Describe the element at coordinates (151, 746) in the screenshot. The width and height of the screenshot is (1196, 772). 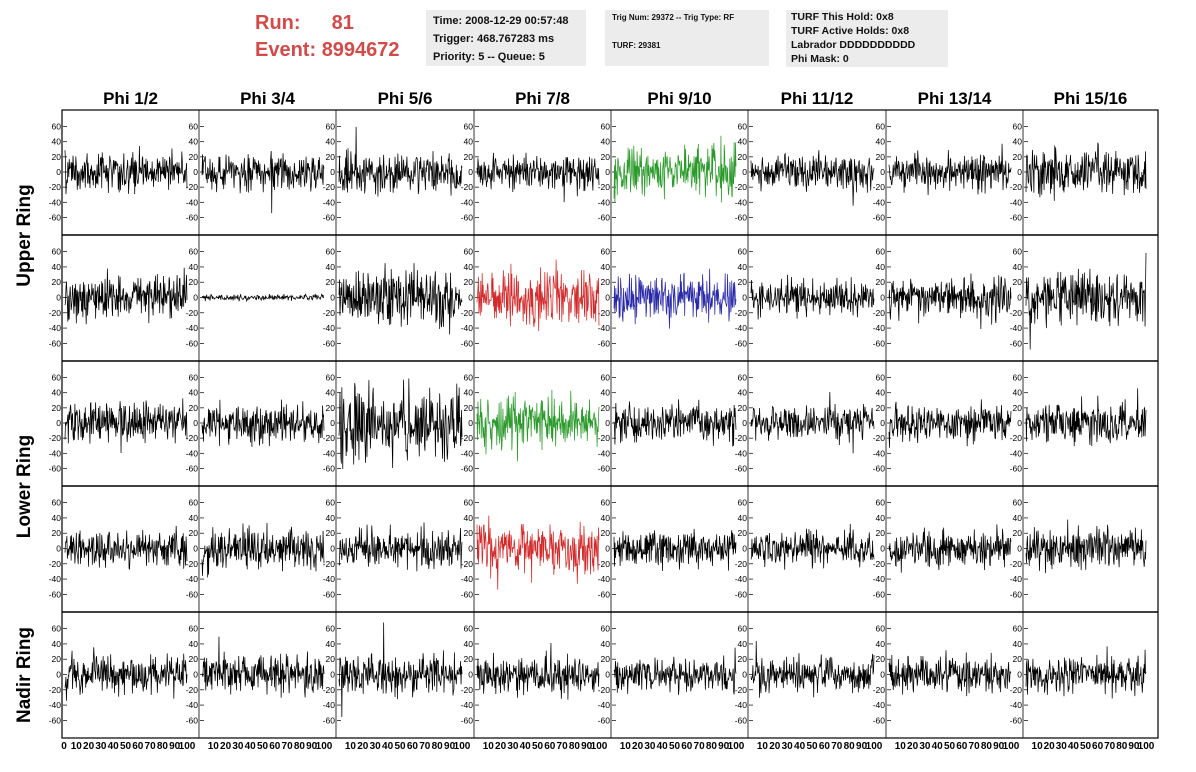
I see `x-tick-label: 70` at that location.